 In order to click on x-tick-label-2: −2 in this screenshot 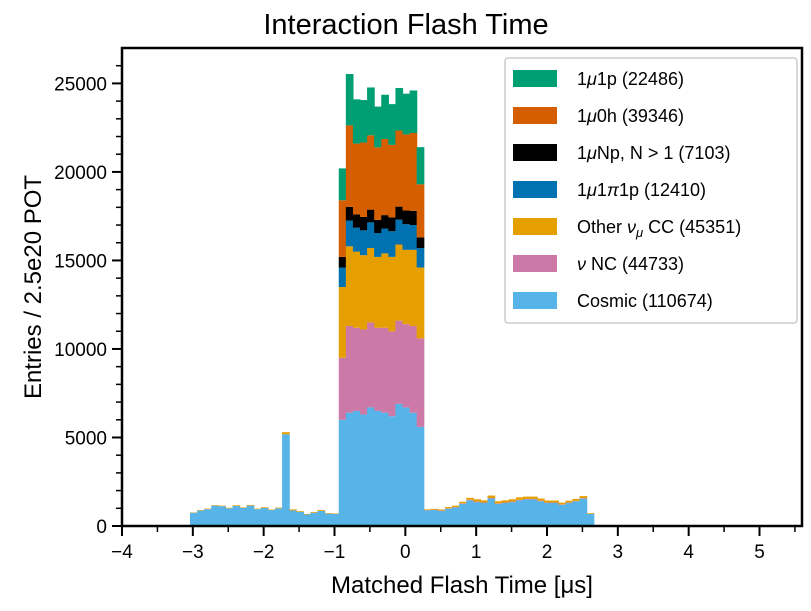, I will do `click(264, 552)`.